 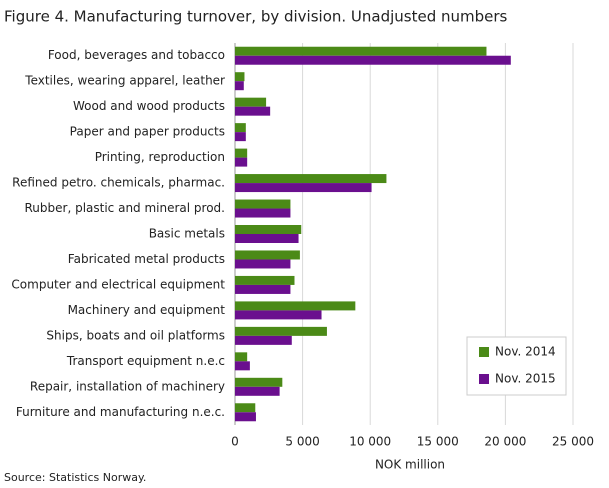 What do you see at coordinates (525, 352) in the screenshot?
I see `legend-label: Nov. 2014` at bounding box center [525, 352].